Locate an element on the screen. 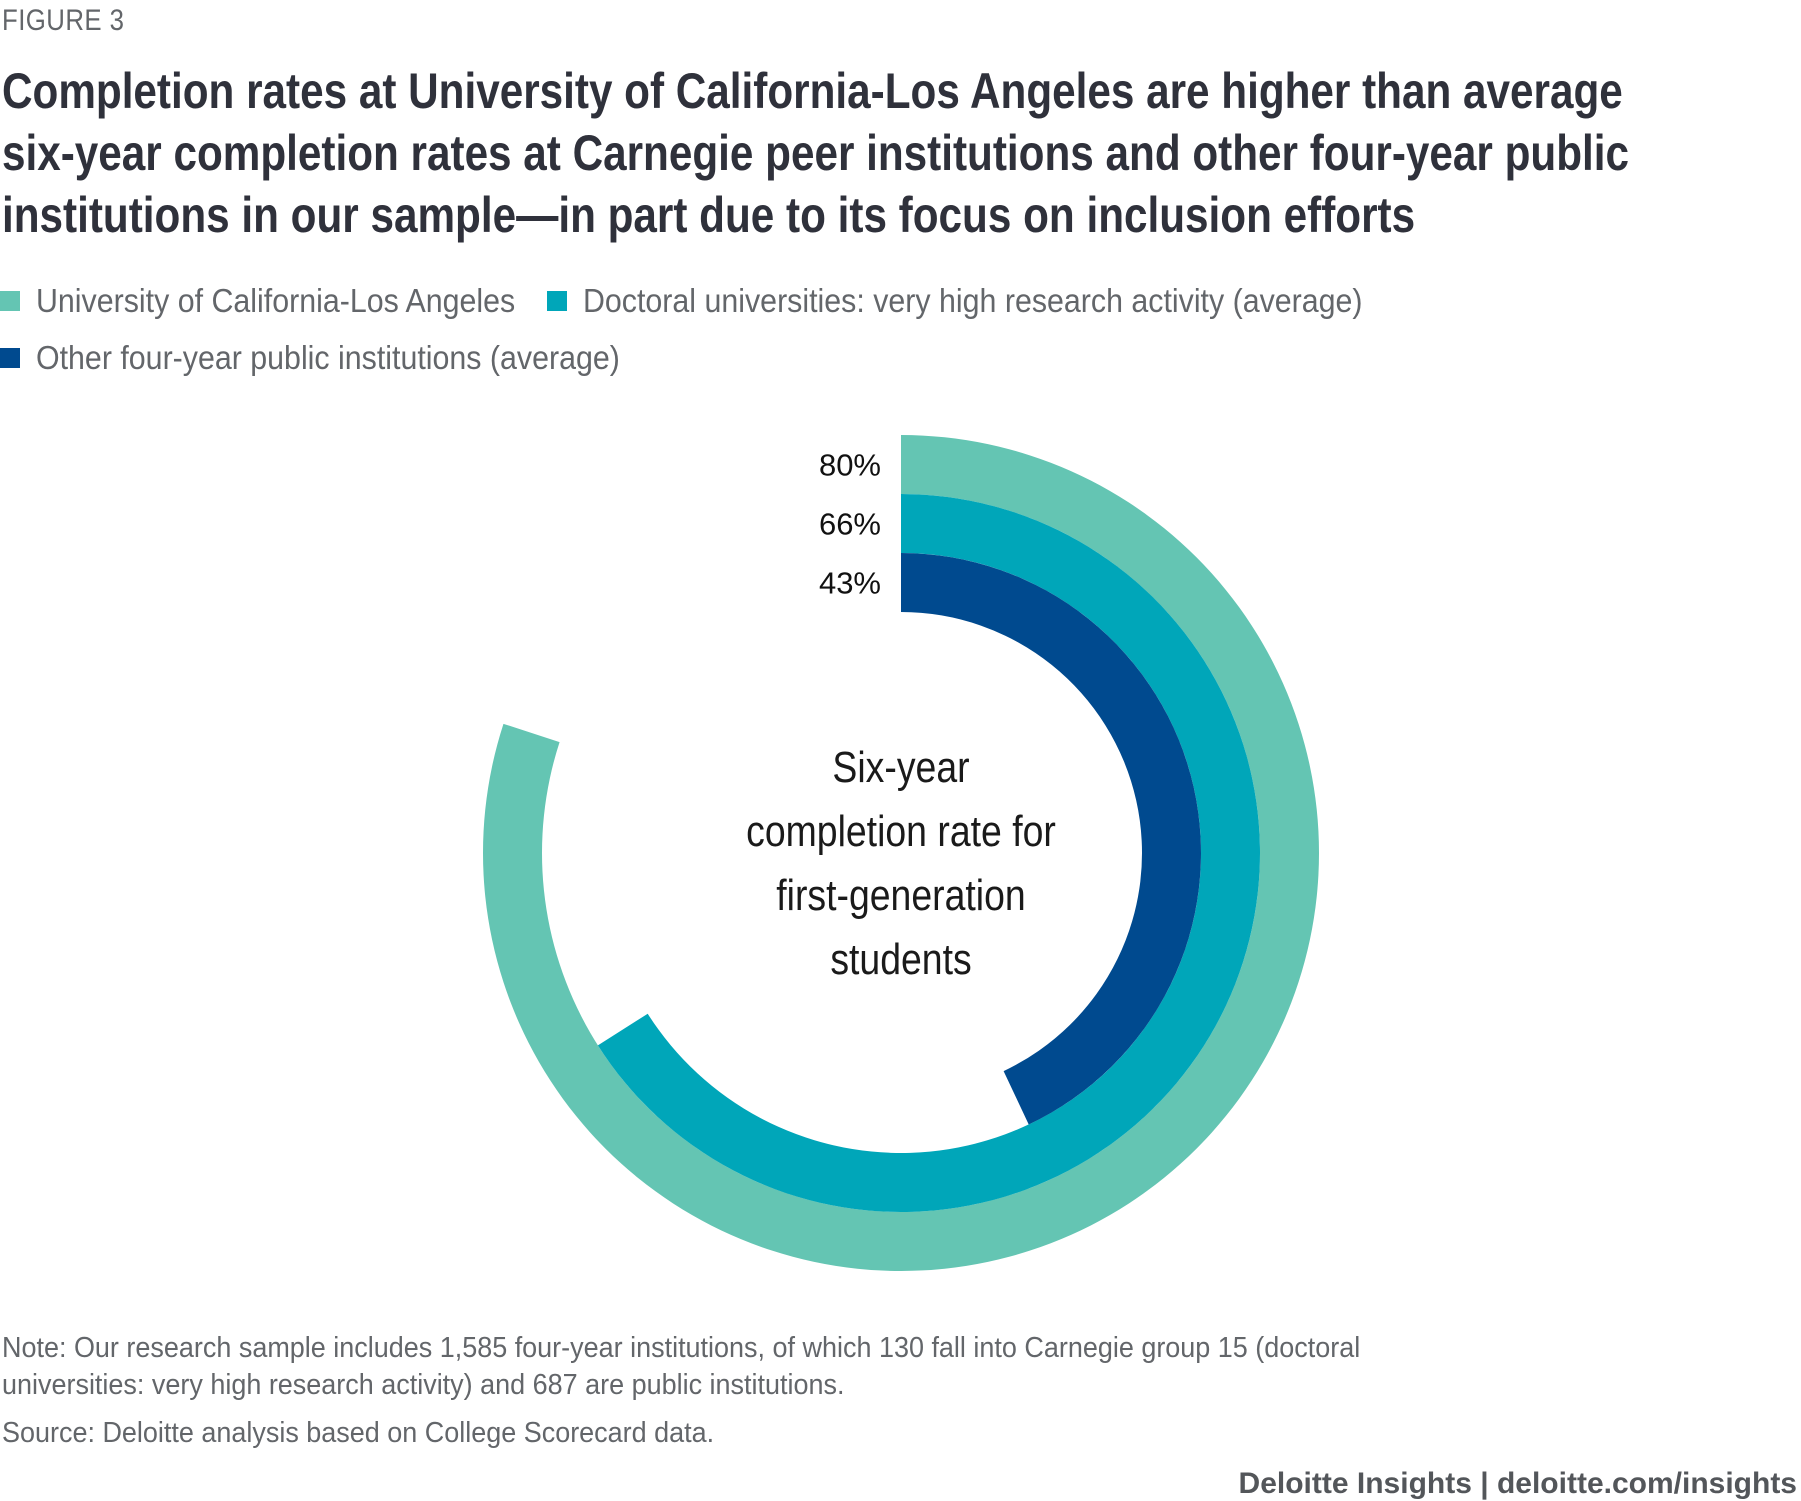 The image size is (1801, 1501). center-label-line: first-generation is located at coordinates (900, 895).